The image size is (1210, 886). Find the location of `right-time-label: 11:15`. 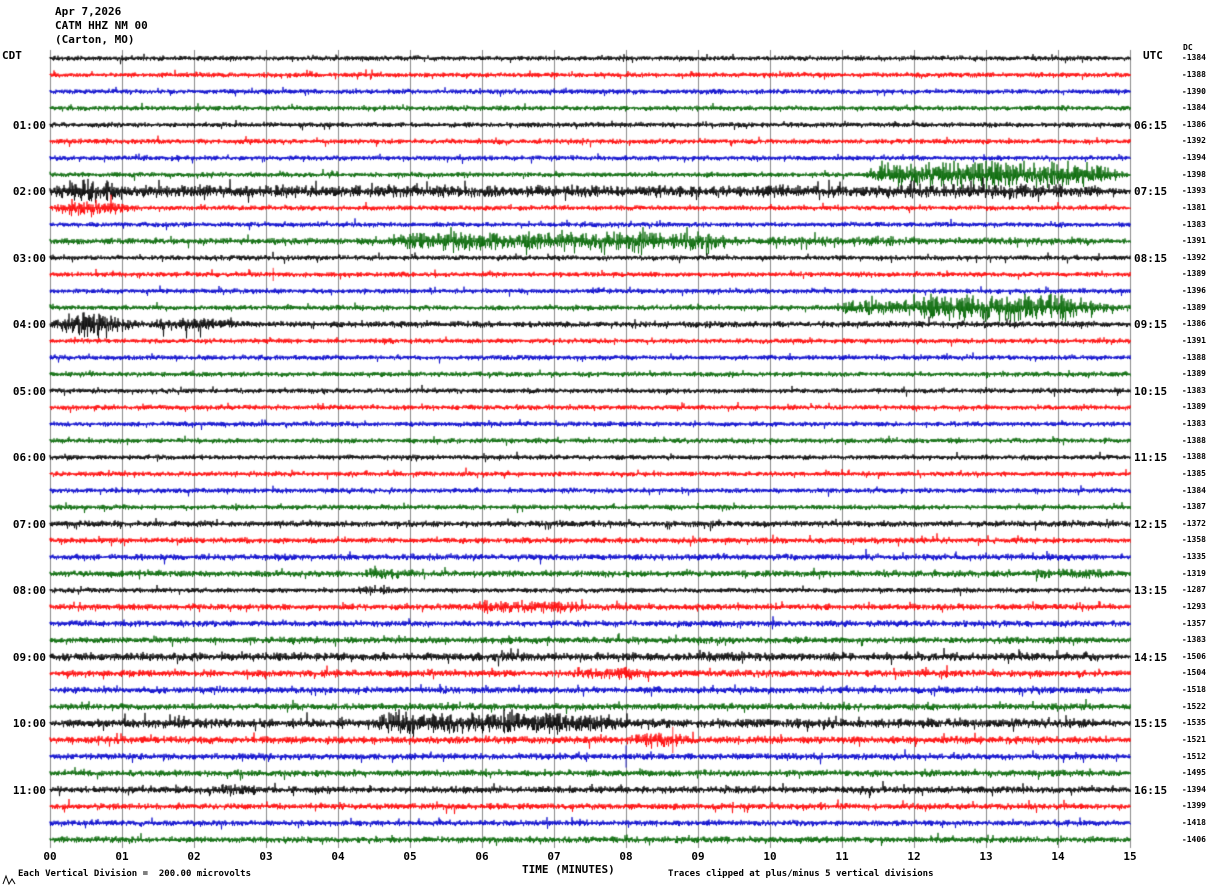

right-time-label: 11:15 is located at coordinates (1151, 457).